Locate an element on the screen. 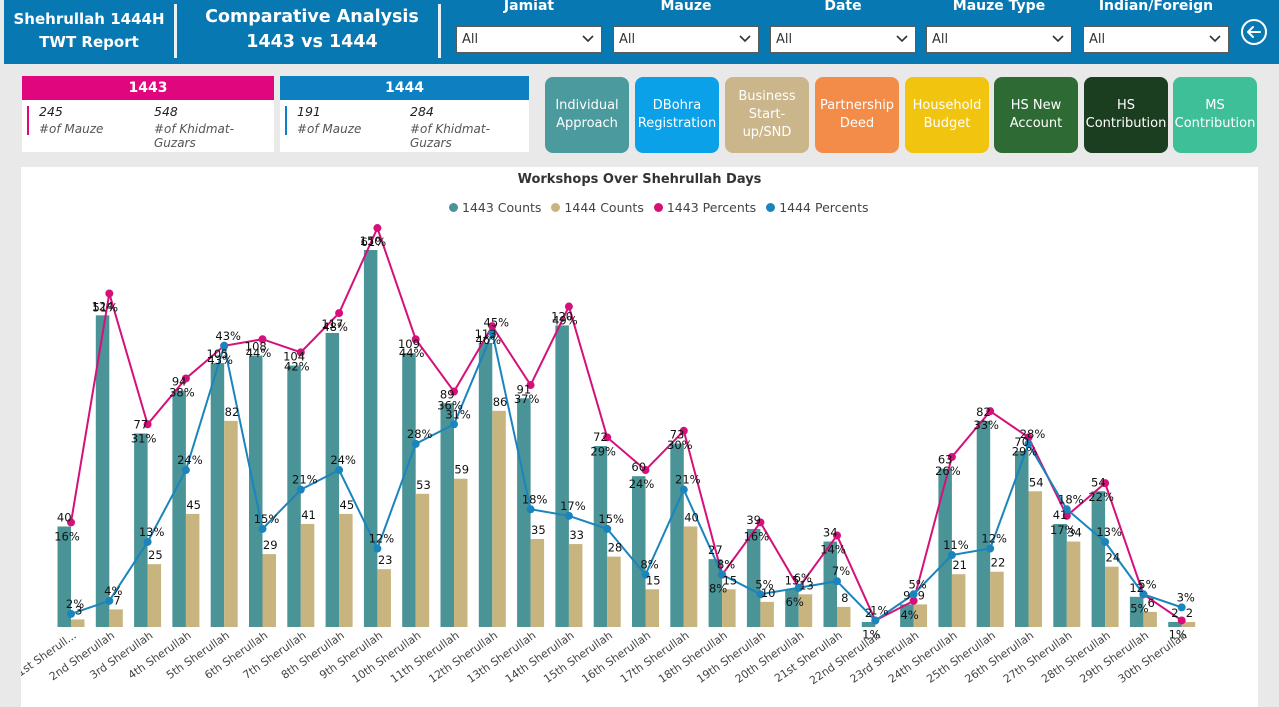  label-1443-percent: 16% is located at coordinates (757, 536).